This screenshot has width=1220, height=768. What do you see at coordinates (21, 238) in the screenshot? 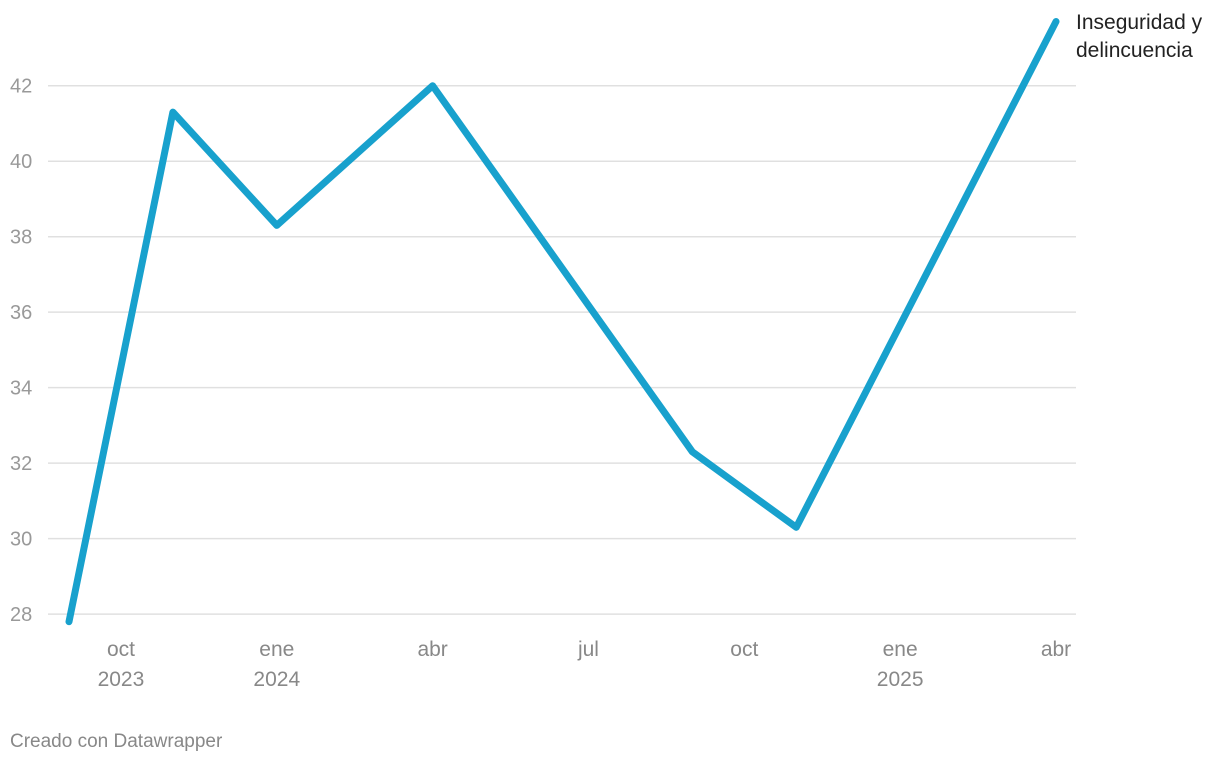
I see `y-tick-label: 38` at bounding box center [21, 238].